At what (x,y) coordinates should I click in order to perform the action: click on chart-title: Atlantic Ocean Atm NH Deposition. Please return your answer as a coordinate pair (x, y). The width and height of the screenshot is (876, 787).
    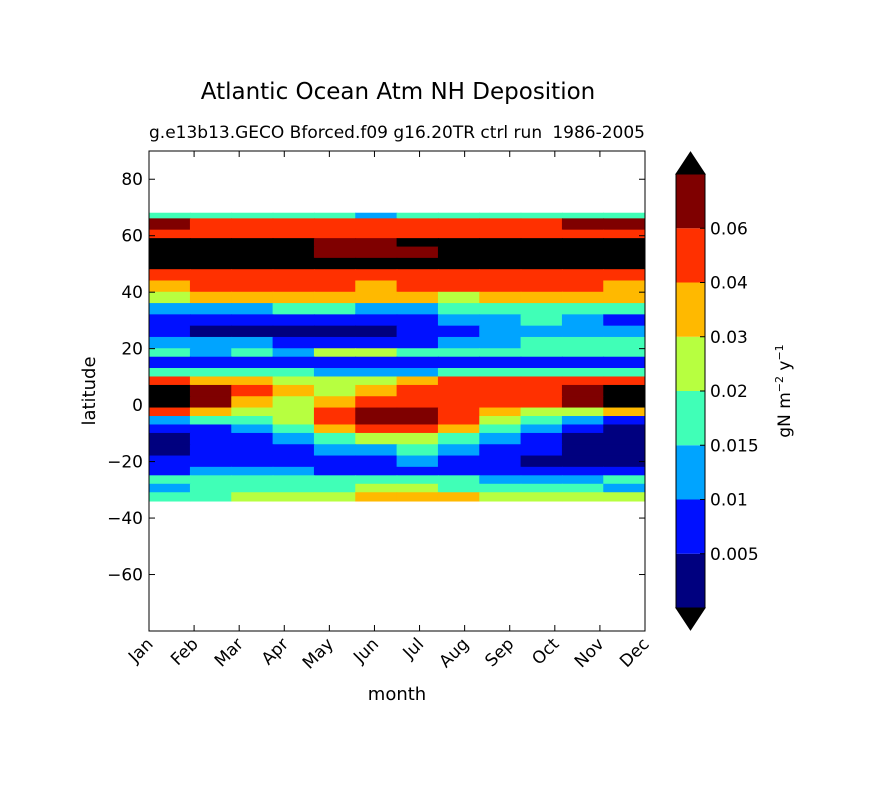
    Looking at the image, I should click on (398, 92).